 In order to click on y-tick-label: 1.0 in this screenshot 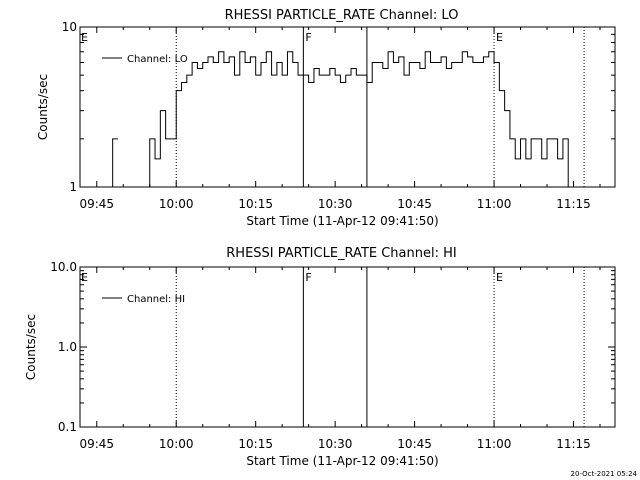, I will do `click(67, 347)`.